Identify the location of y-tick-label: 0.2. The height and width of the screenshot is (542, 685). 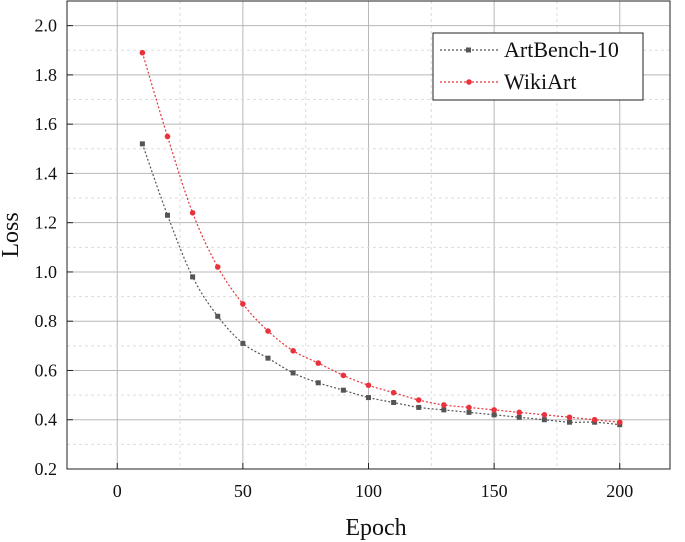
(46, 469).